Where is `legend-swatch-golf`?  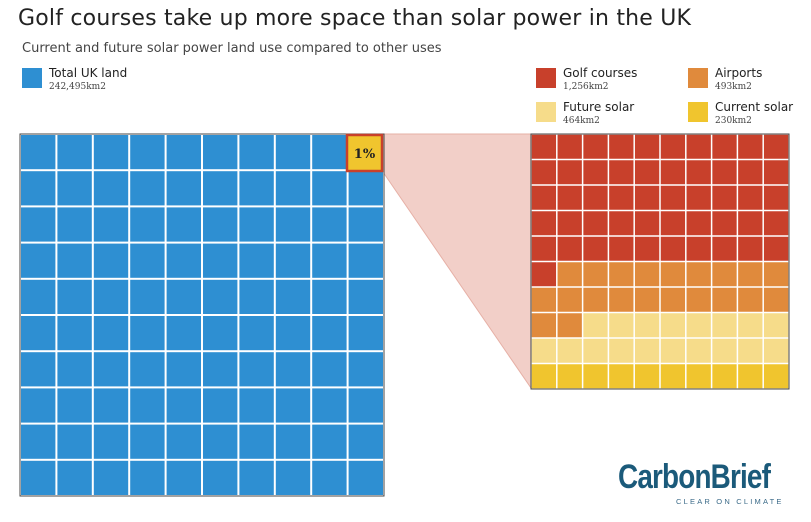
legend-swatch-golf is located at coordinates (546, 78).